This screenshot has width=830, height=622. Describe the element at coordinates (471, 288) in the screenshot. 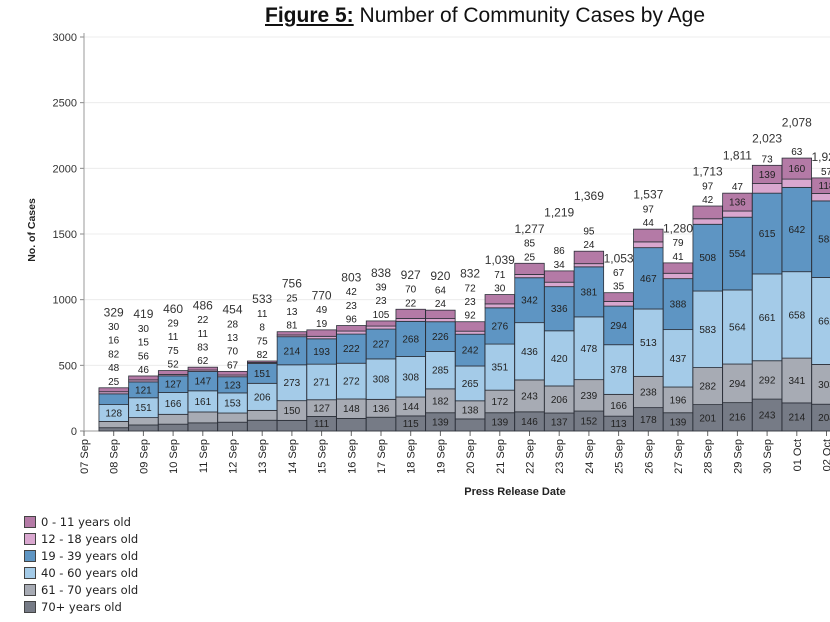

I see `segment-label: 72` at that location.